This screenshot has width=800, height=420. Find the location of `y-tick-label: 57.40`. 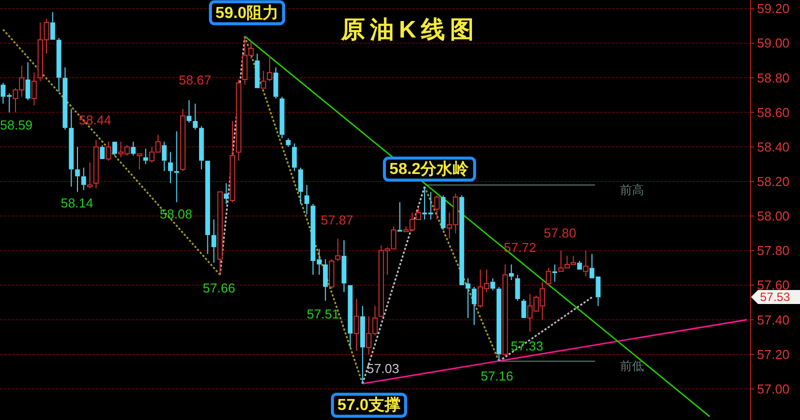

y-tick-label: 57.40 is located at coordinates (773, 320).